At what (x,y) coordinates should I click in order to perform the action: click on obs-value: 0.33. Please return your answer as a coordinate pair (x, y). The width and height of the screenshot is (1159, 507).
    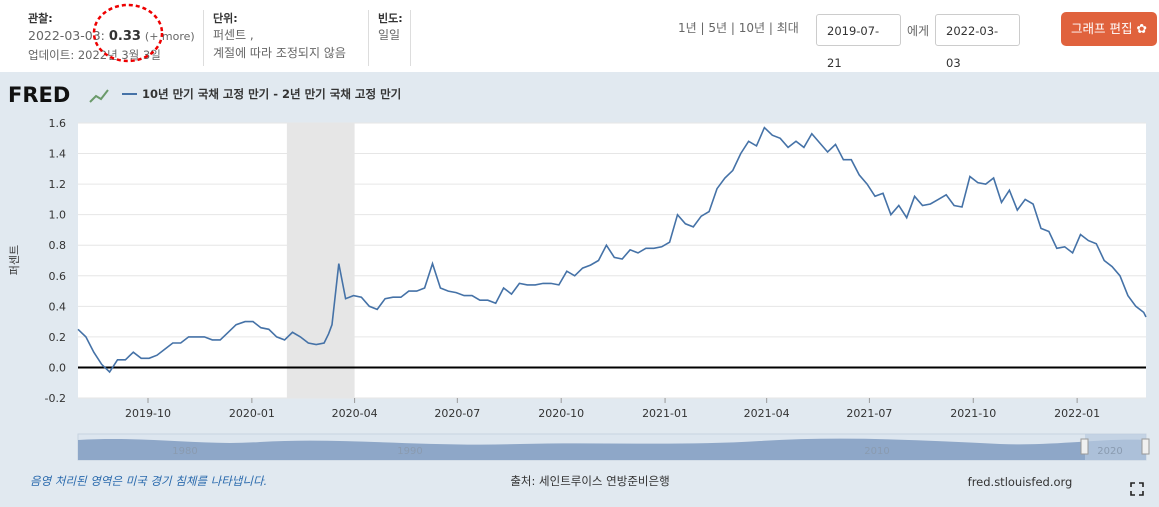
    Looking at the image, I should click on (124, 36).